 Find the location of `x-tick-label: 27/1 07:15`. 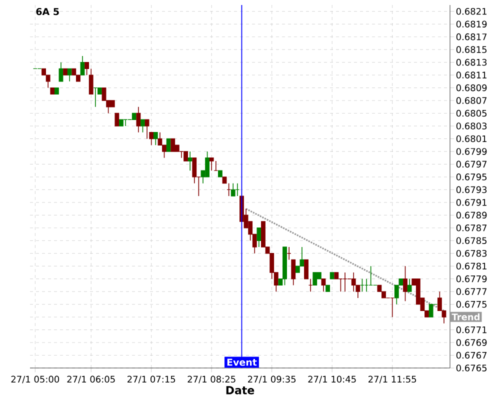

x-tick-label: 27/1 07:15 is located at coordinates (152, 380).